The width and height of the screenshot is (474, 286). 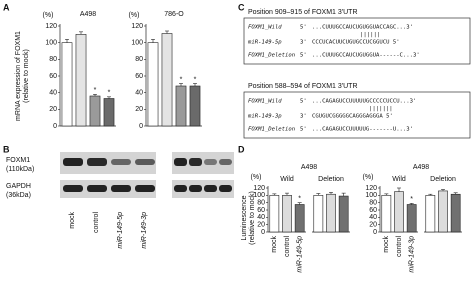 I want to click on sequence: ...CUUUGCCAUCUGUGGUACCAGC...3', so click(x=362, y=28).